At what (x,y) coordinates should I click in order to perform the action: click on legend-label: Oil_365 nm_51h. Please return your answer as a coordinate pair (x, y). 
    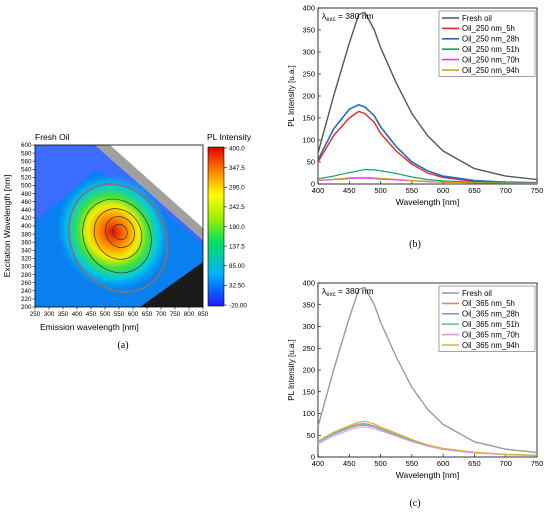
    Looking at the image, I should click on (490, 324).